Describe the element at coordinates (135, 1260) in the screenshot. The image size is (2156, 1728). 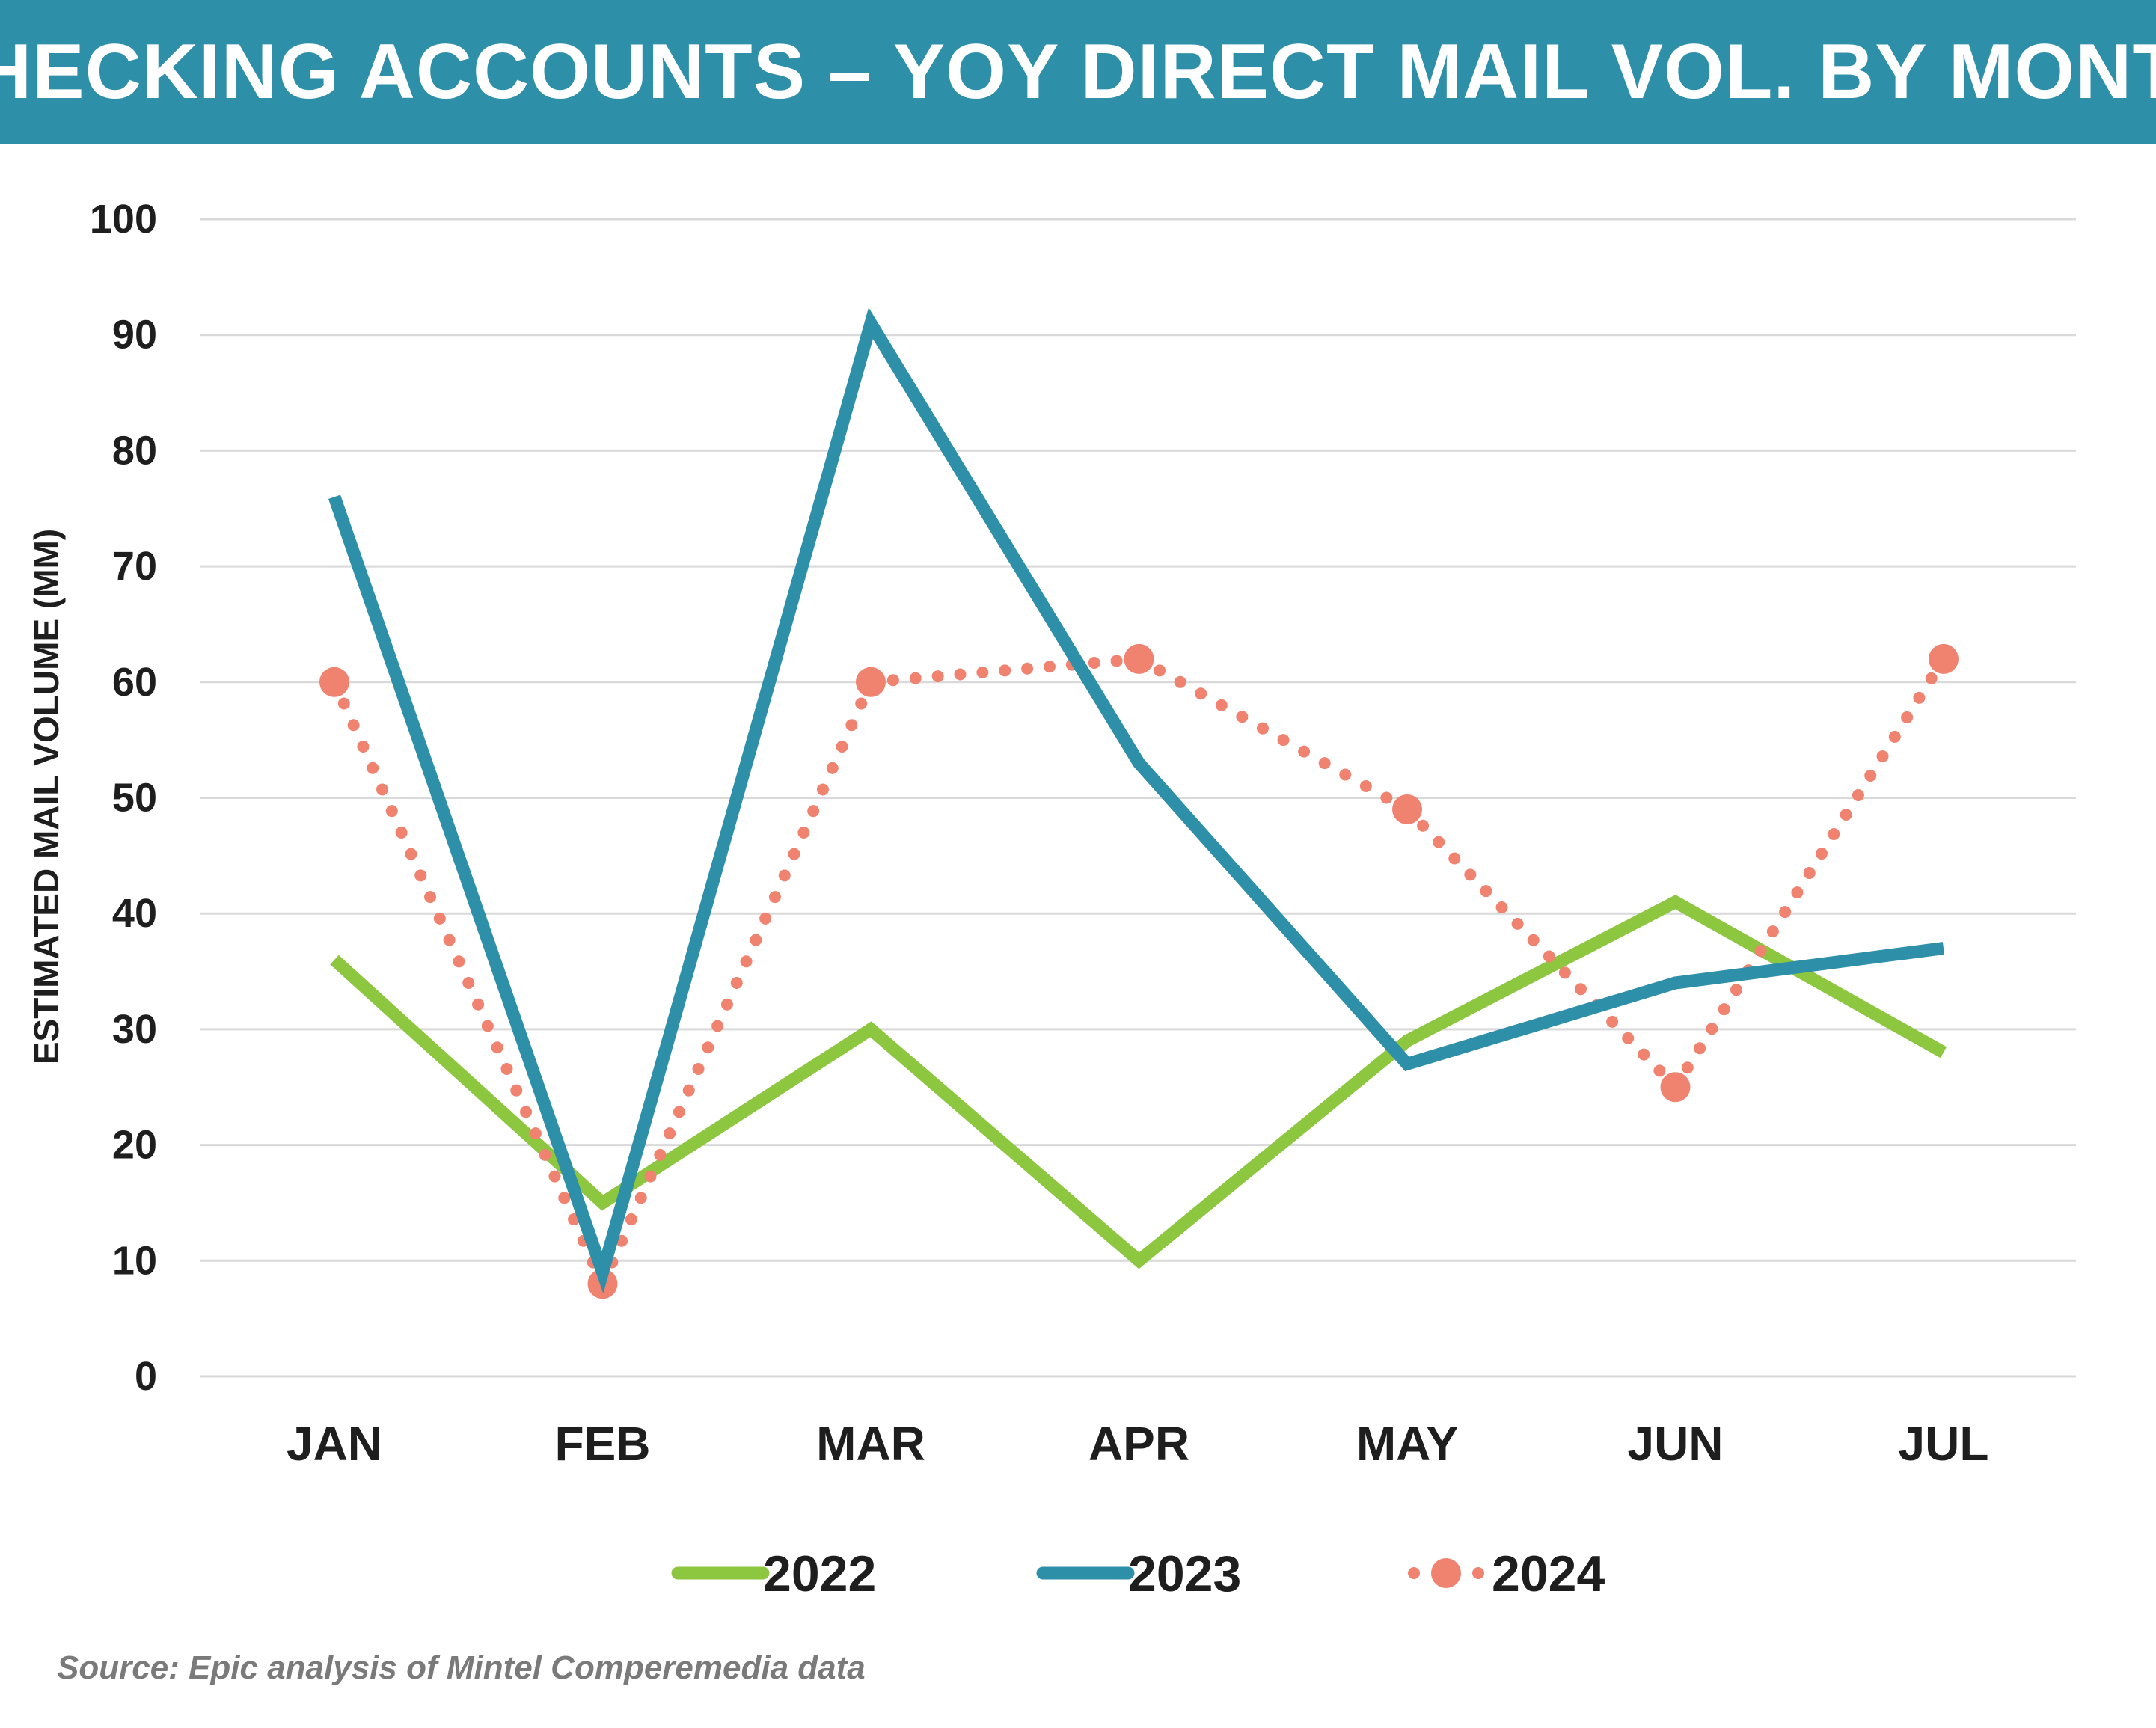
I see `y-tick-label: 10` at that location.